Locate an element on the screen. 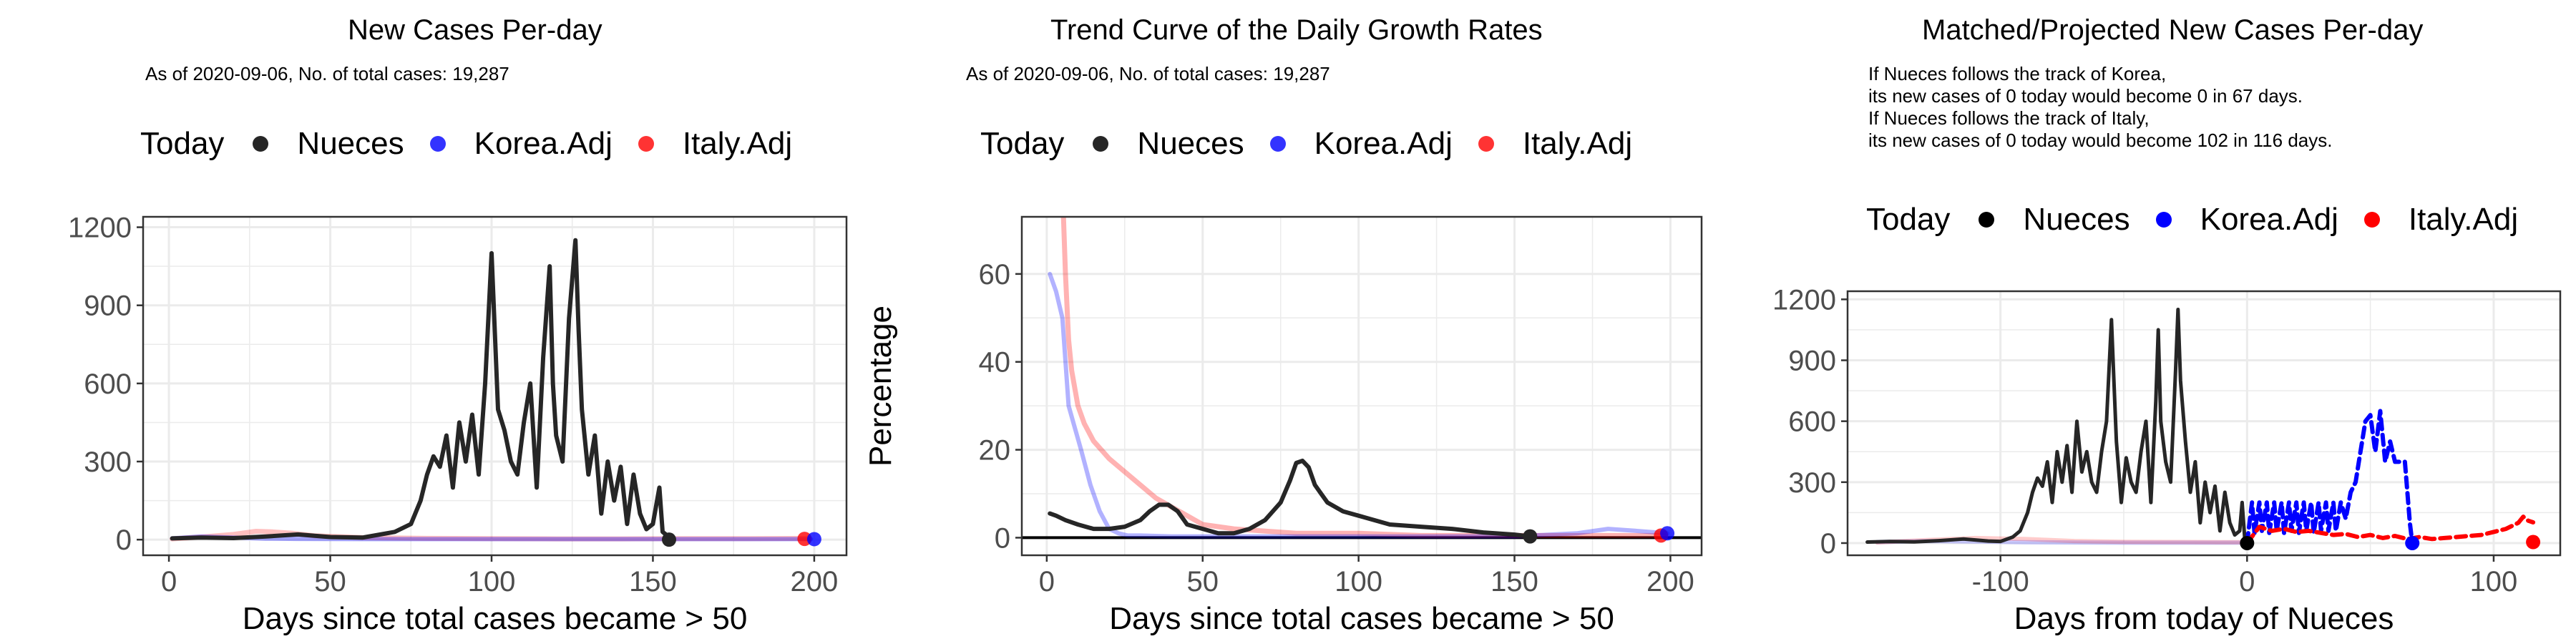 This screenshot has height=644, width=2576. chart-title: New Cases Per-day is located at coordinates (475, 30).